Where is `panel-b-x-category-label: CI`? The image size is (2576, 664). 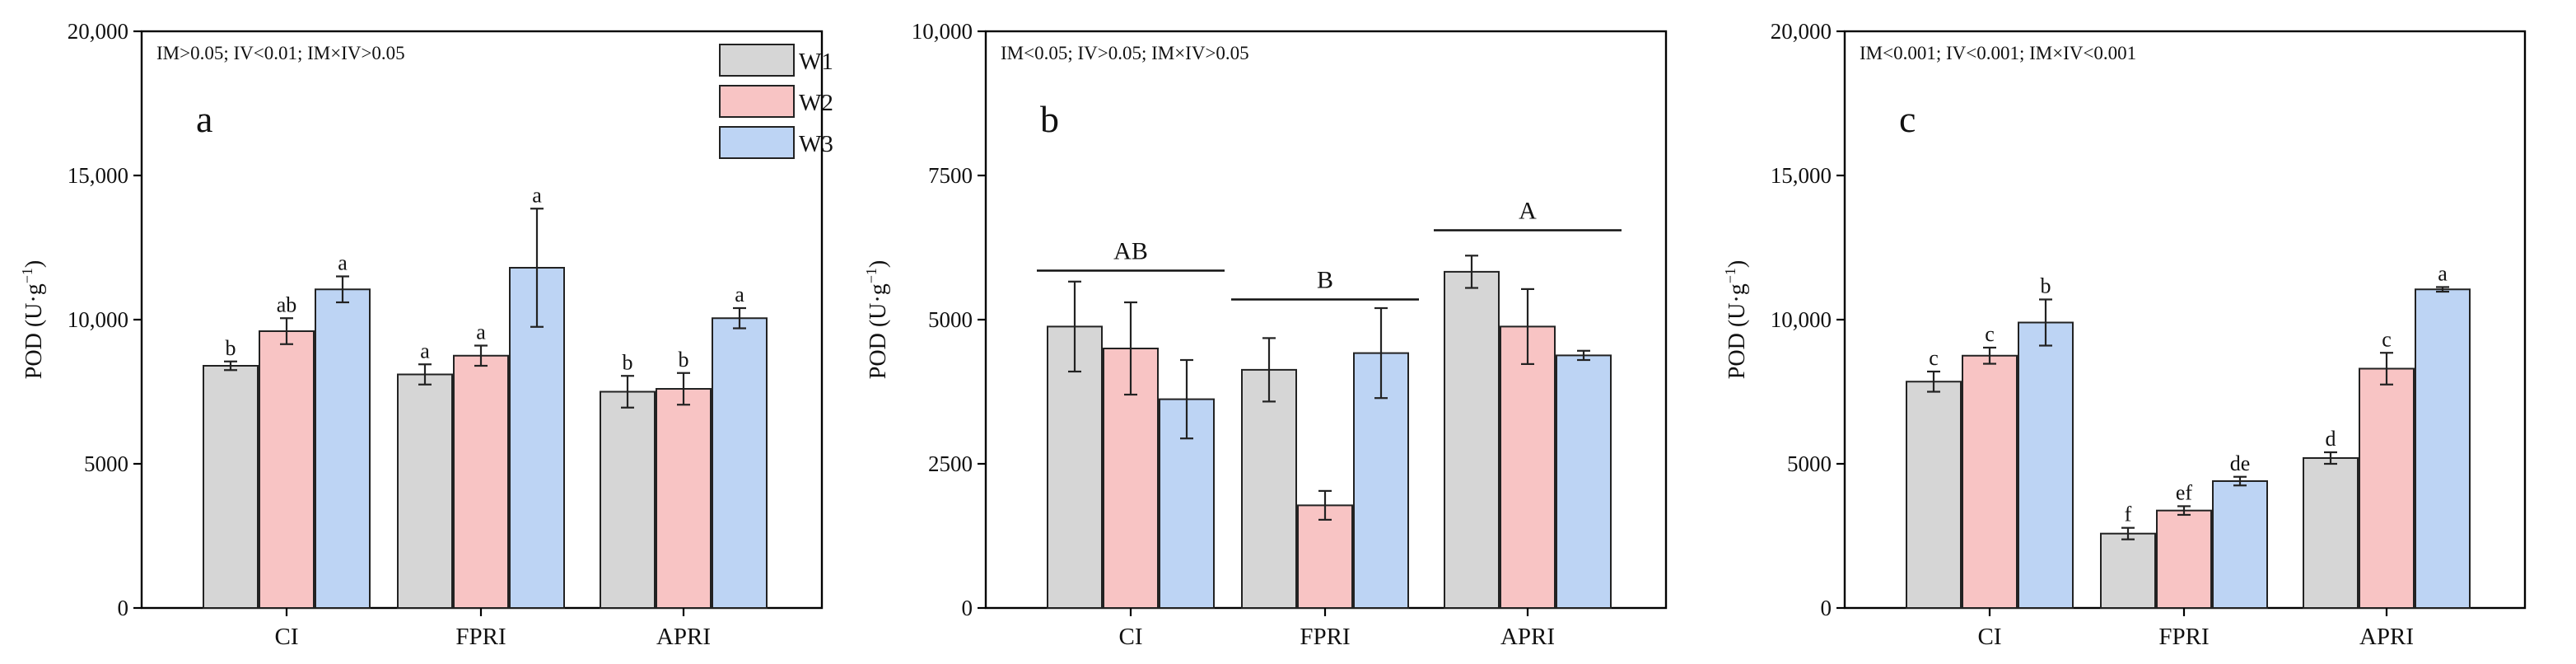 panel-b-x-category-label: CI is located at coordinates (1131, 637).